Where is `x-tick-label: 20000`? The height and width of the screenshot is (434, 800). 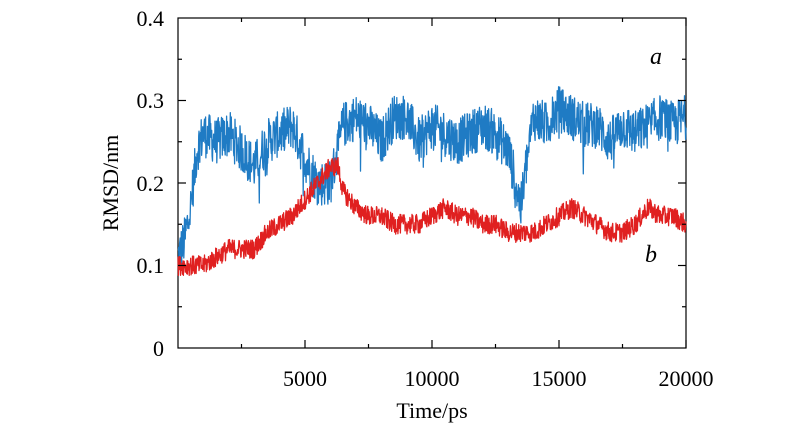 x-tick-label: 20000 is located at coordinates (686, 378).